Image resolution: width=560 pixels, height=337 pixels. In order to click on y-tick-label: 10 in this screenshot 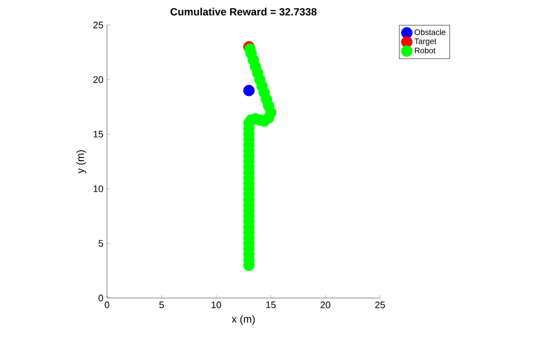, I will do `click(99, 188)`.